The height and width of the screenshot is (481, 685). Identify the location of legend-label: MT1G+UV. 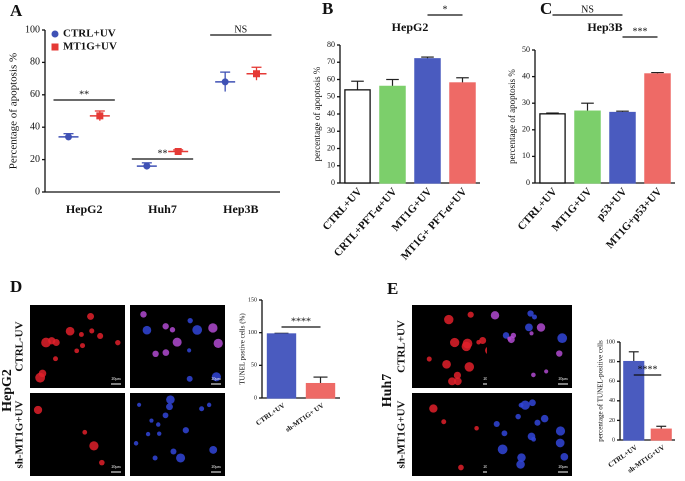
(90, 47).